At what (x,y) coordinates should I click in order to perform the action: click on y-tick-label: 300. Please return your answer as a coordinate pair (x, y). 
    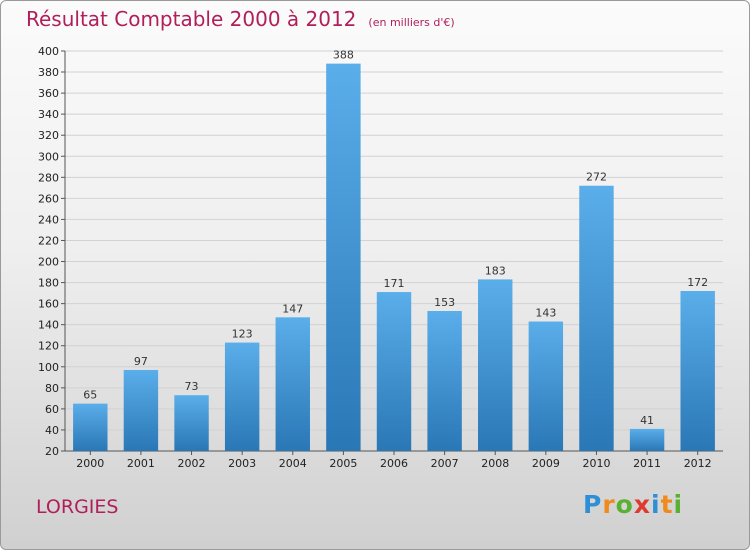
    Looking at the image, I should click on (48, 156).